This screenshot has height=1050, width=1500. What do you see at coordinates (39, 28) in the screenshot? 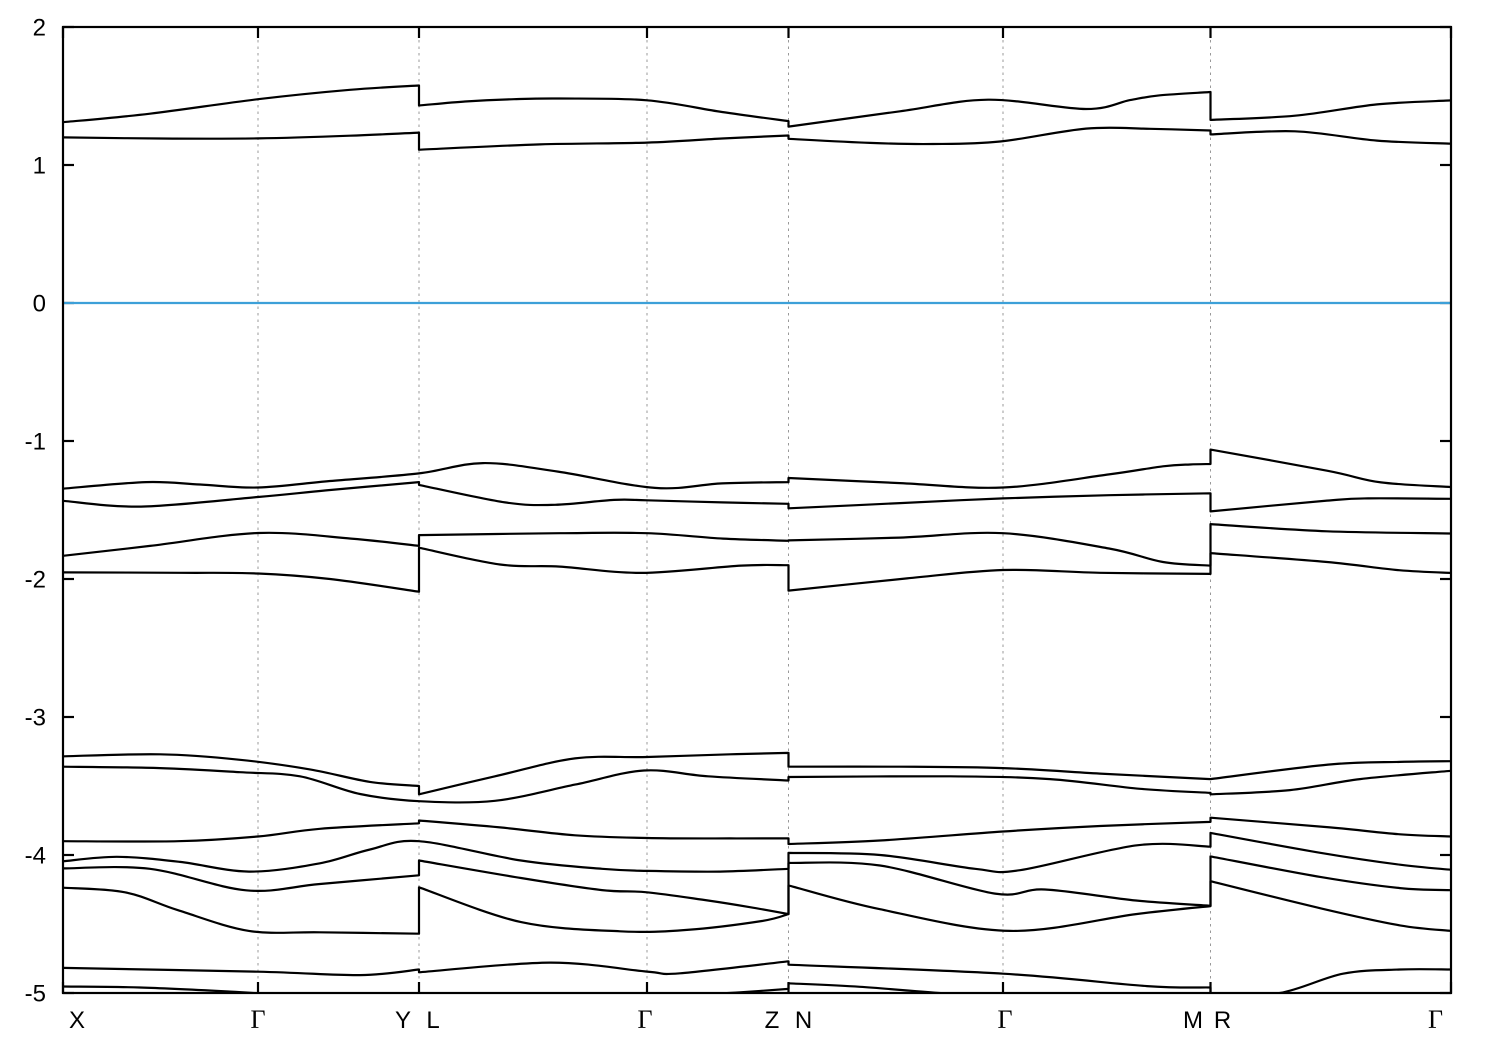
I see `svg-text: 2` at bounding box center [39, 28].